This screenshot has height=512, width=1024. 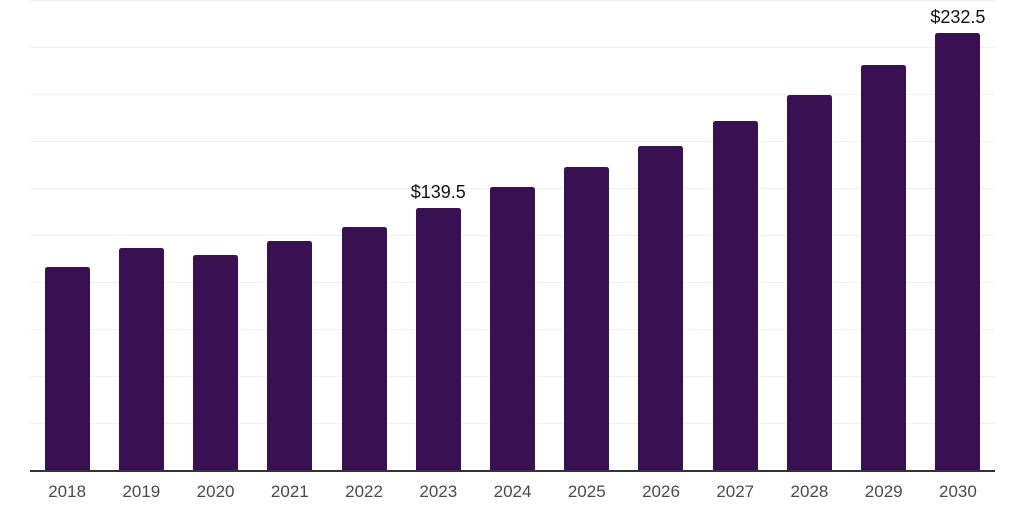 I want to click on bar-2022, so click(x=364, y=348).